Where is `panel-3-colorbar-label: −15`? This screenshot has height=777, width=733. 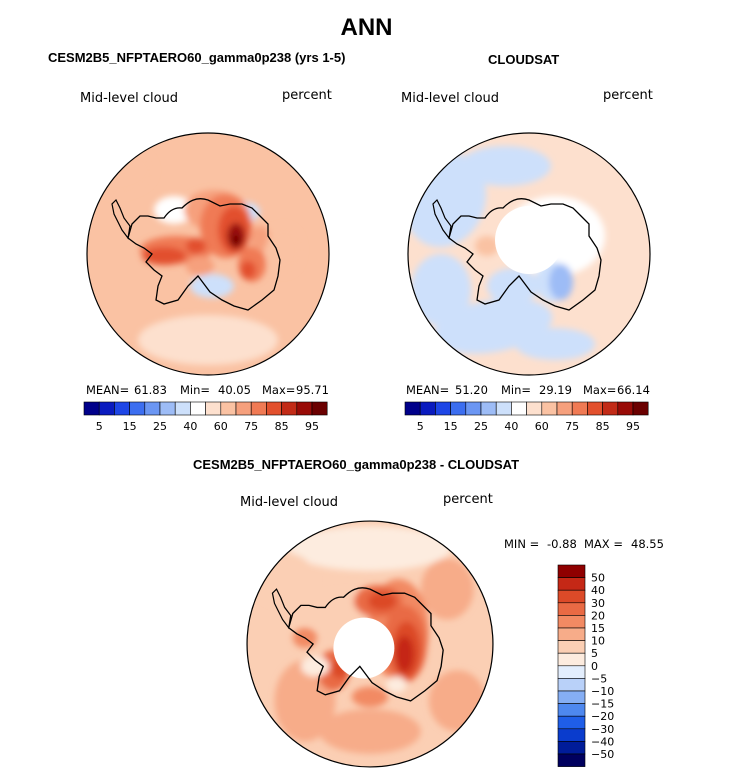
panel-3-colorbar-label: −15 is located at coordinates (602, 704).